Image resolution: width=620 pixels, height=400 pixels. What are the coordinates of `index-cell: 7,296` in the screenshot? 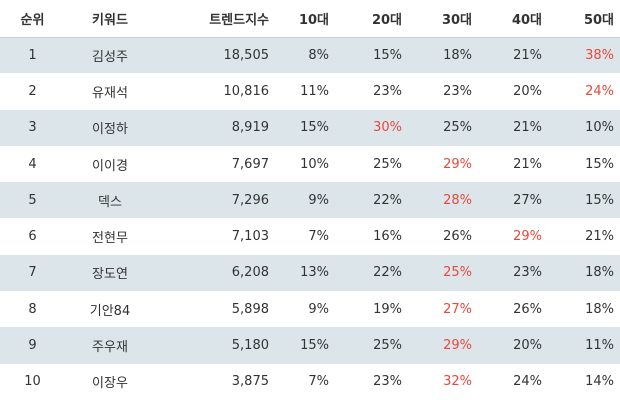 It's located at (250, 200).